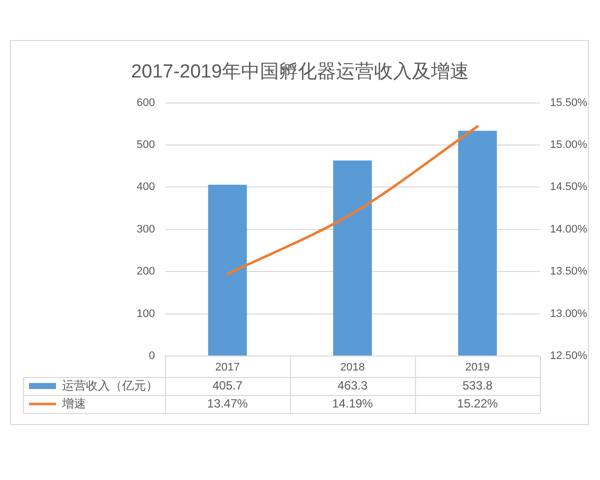  I want to click on y-tick-label: 100, so click(145, 314).